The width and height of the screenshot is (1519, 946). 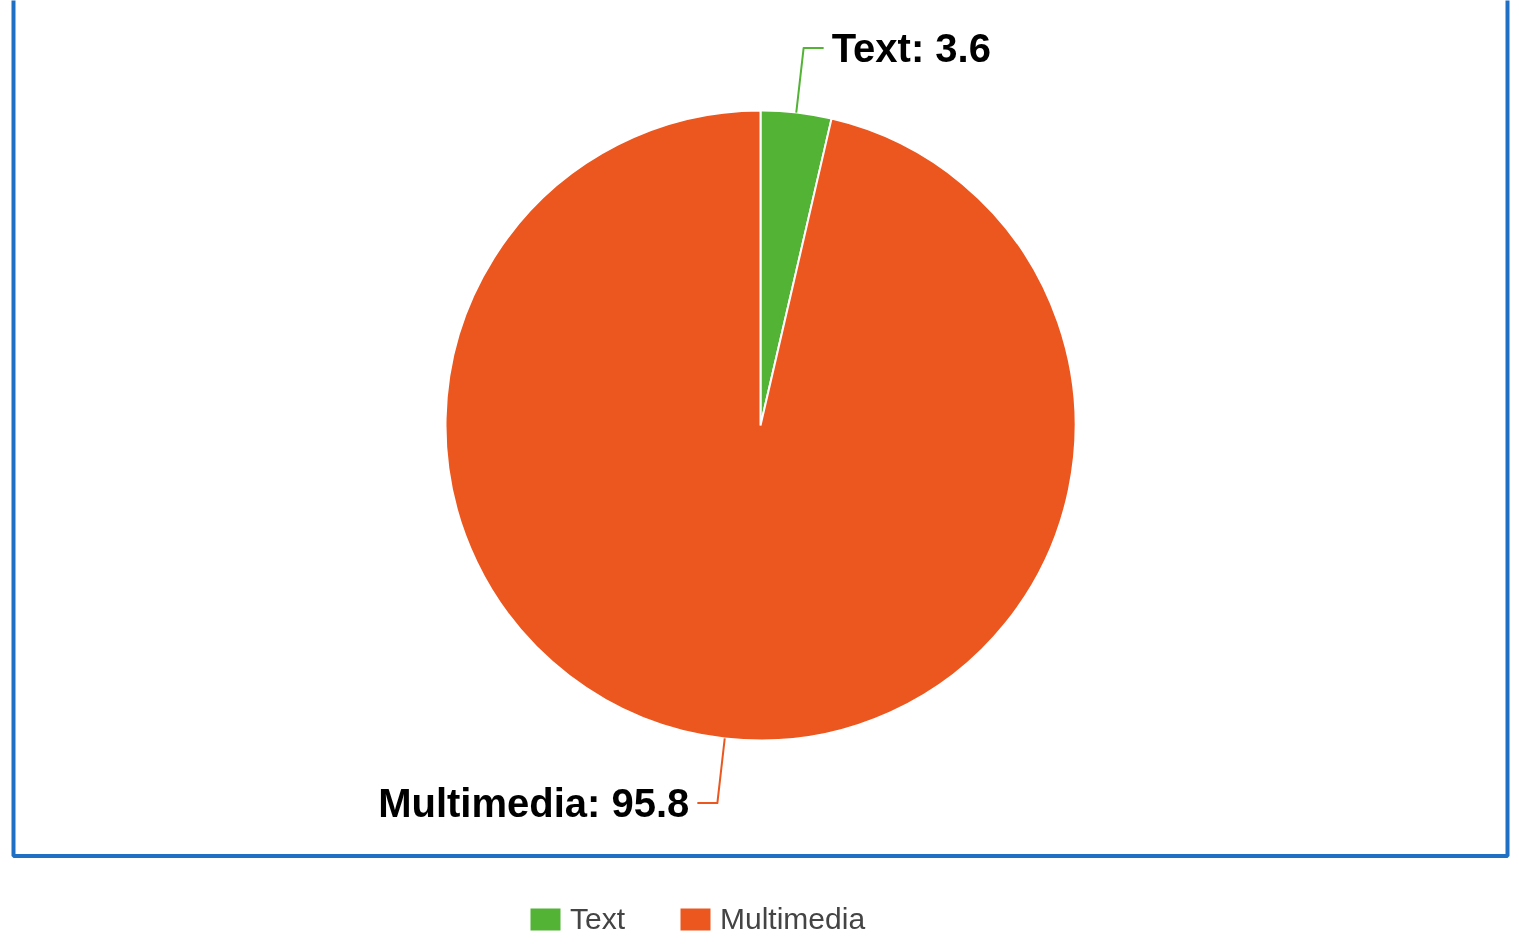 What do you see at coordinates (911, 47) in the screenshot?
I see `data-label: Text: 3.6` at bounding box center [911, 47].